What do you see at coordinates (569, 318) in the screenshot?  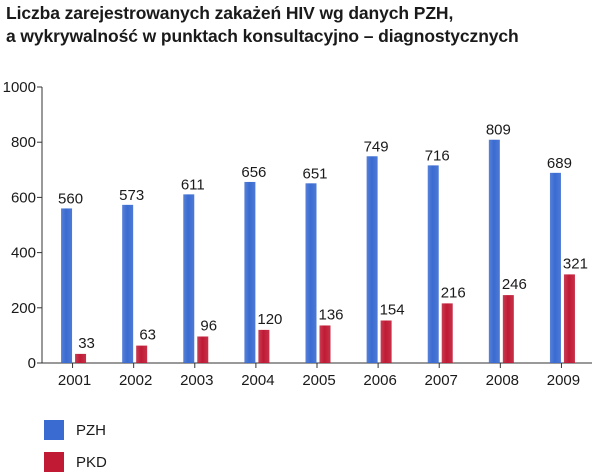 I see `bar-pkd-2009` at bounding box center [569, 318].